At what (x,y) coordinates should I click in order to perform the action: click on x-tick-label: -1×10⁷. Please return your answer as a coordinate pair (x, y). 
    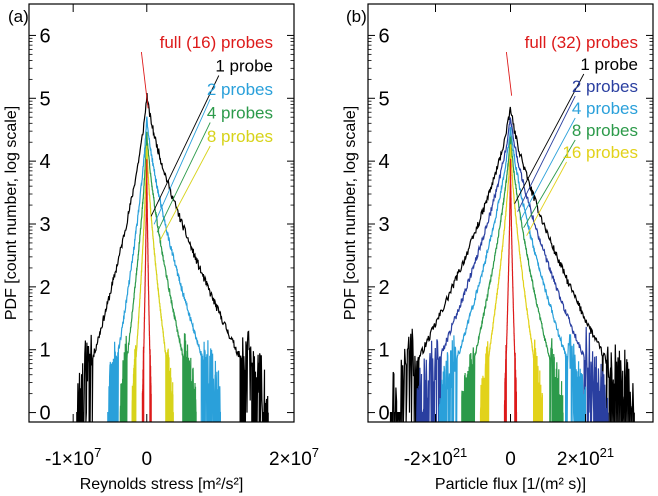
    Looking at the image, I should click on (73, 457).